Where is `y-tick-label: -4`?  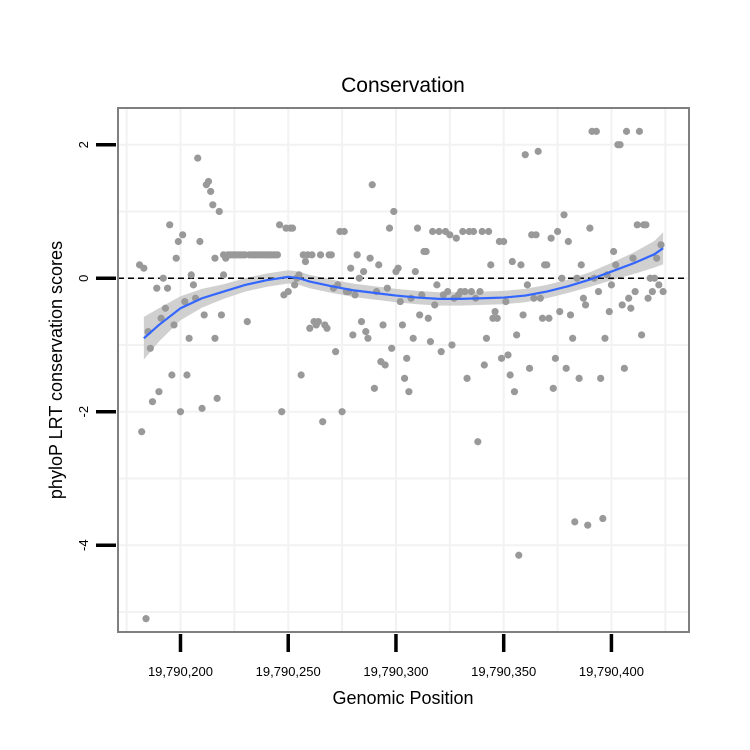 y-tick-label: -4 is located at coordinates (83, 545).